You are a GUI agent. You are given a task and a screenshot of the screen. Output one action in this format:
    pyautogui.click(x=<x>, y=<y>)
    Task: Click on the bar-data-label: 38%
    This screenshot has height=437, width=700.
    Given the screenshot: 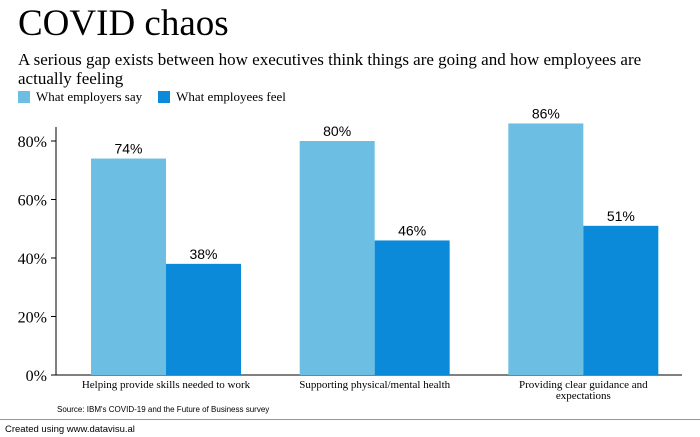 What is the action you would take?
    pyautogui.click(x=203, y=254)
    